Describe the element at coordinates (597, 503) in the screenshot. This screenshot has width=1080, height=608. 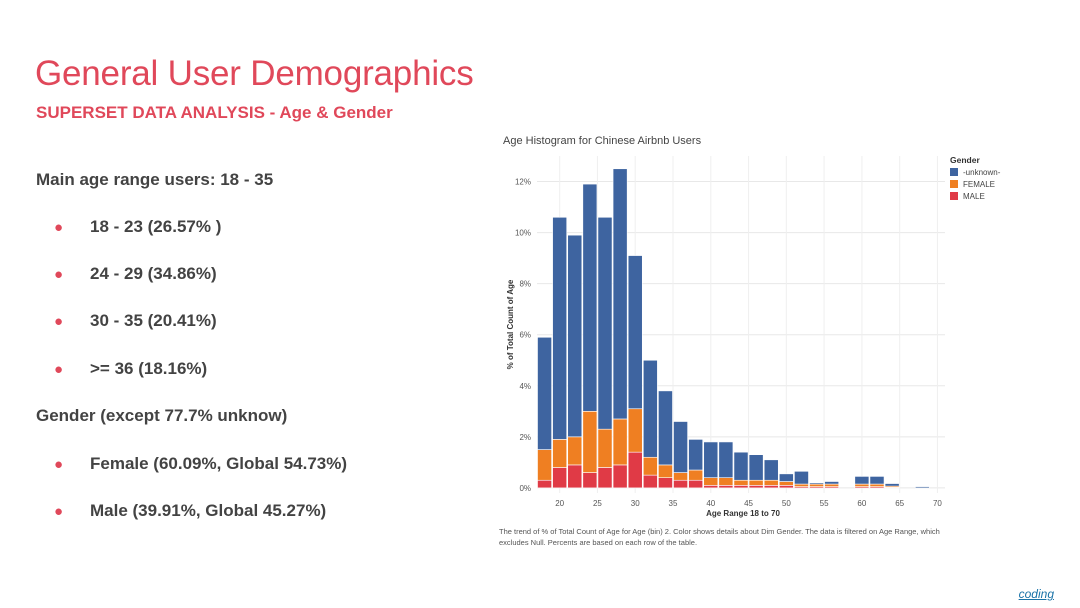
I see `x-tick-label: 25` at that location.